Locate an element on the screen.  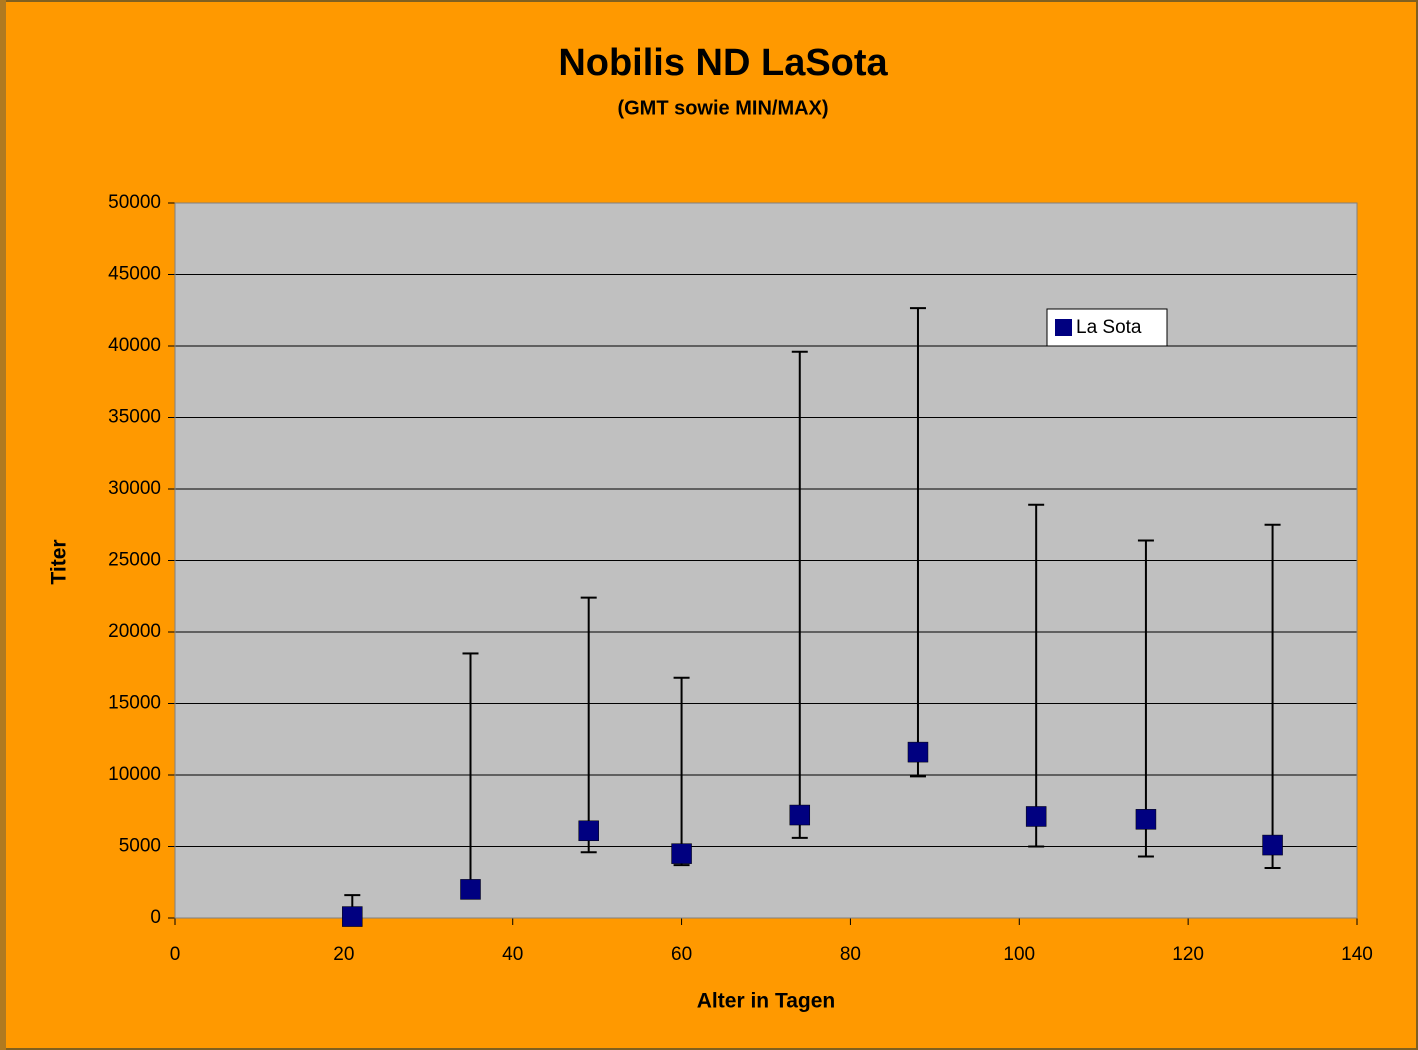
y-tick-label: 40000 is located at coordinates (134, 345).